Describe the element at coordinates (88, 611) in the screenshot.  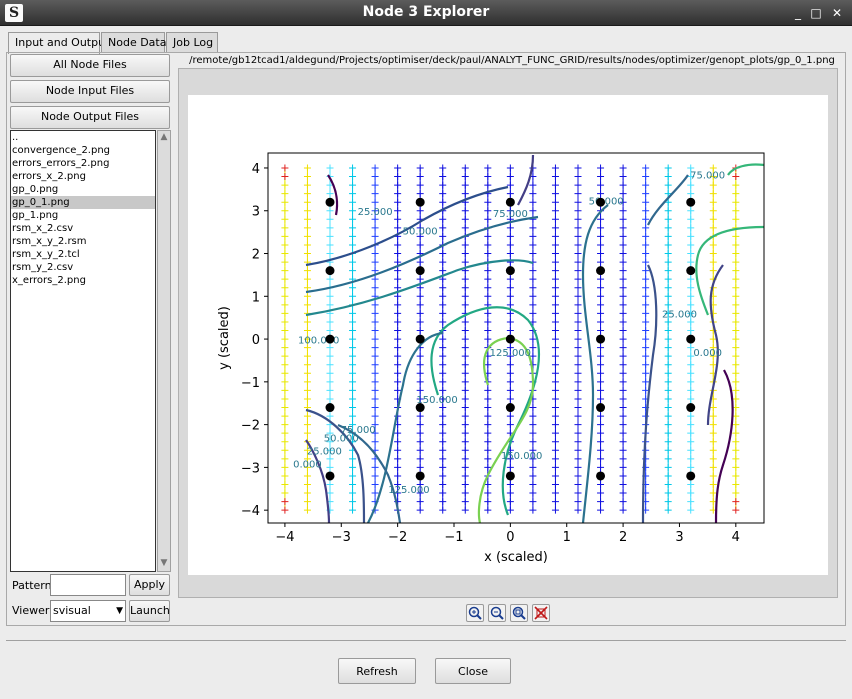
I see `viewer-select: svisual ▼` at that location.